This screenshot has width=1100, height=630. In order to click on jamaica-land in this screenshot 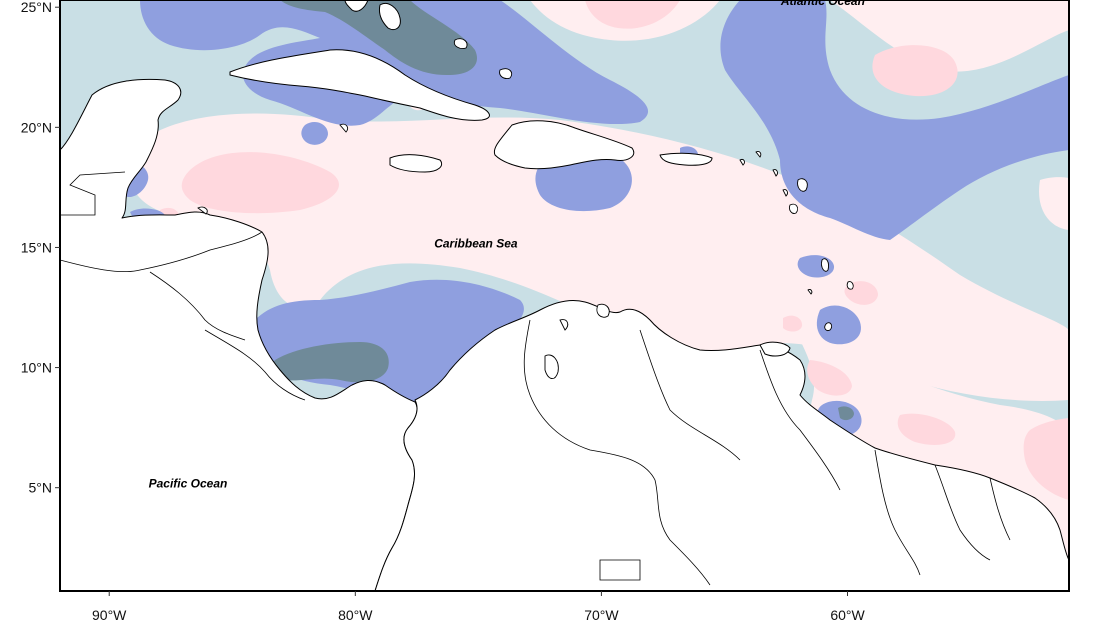, I will do `click(416, 163)`.